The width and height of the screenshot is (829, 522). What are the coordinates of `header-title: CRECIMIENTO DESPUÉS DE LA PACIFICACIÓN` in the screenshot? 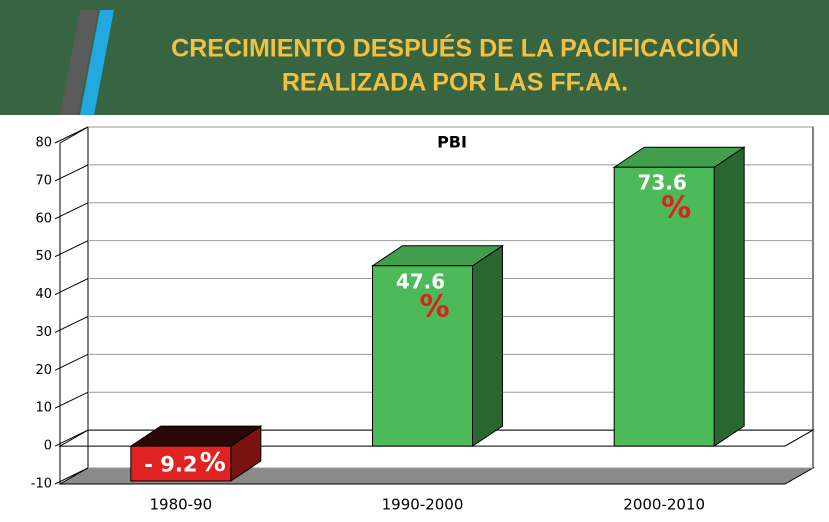 It's located at (455, 48).